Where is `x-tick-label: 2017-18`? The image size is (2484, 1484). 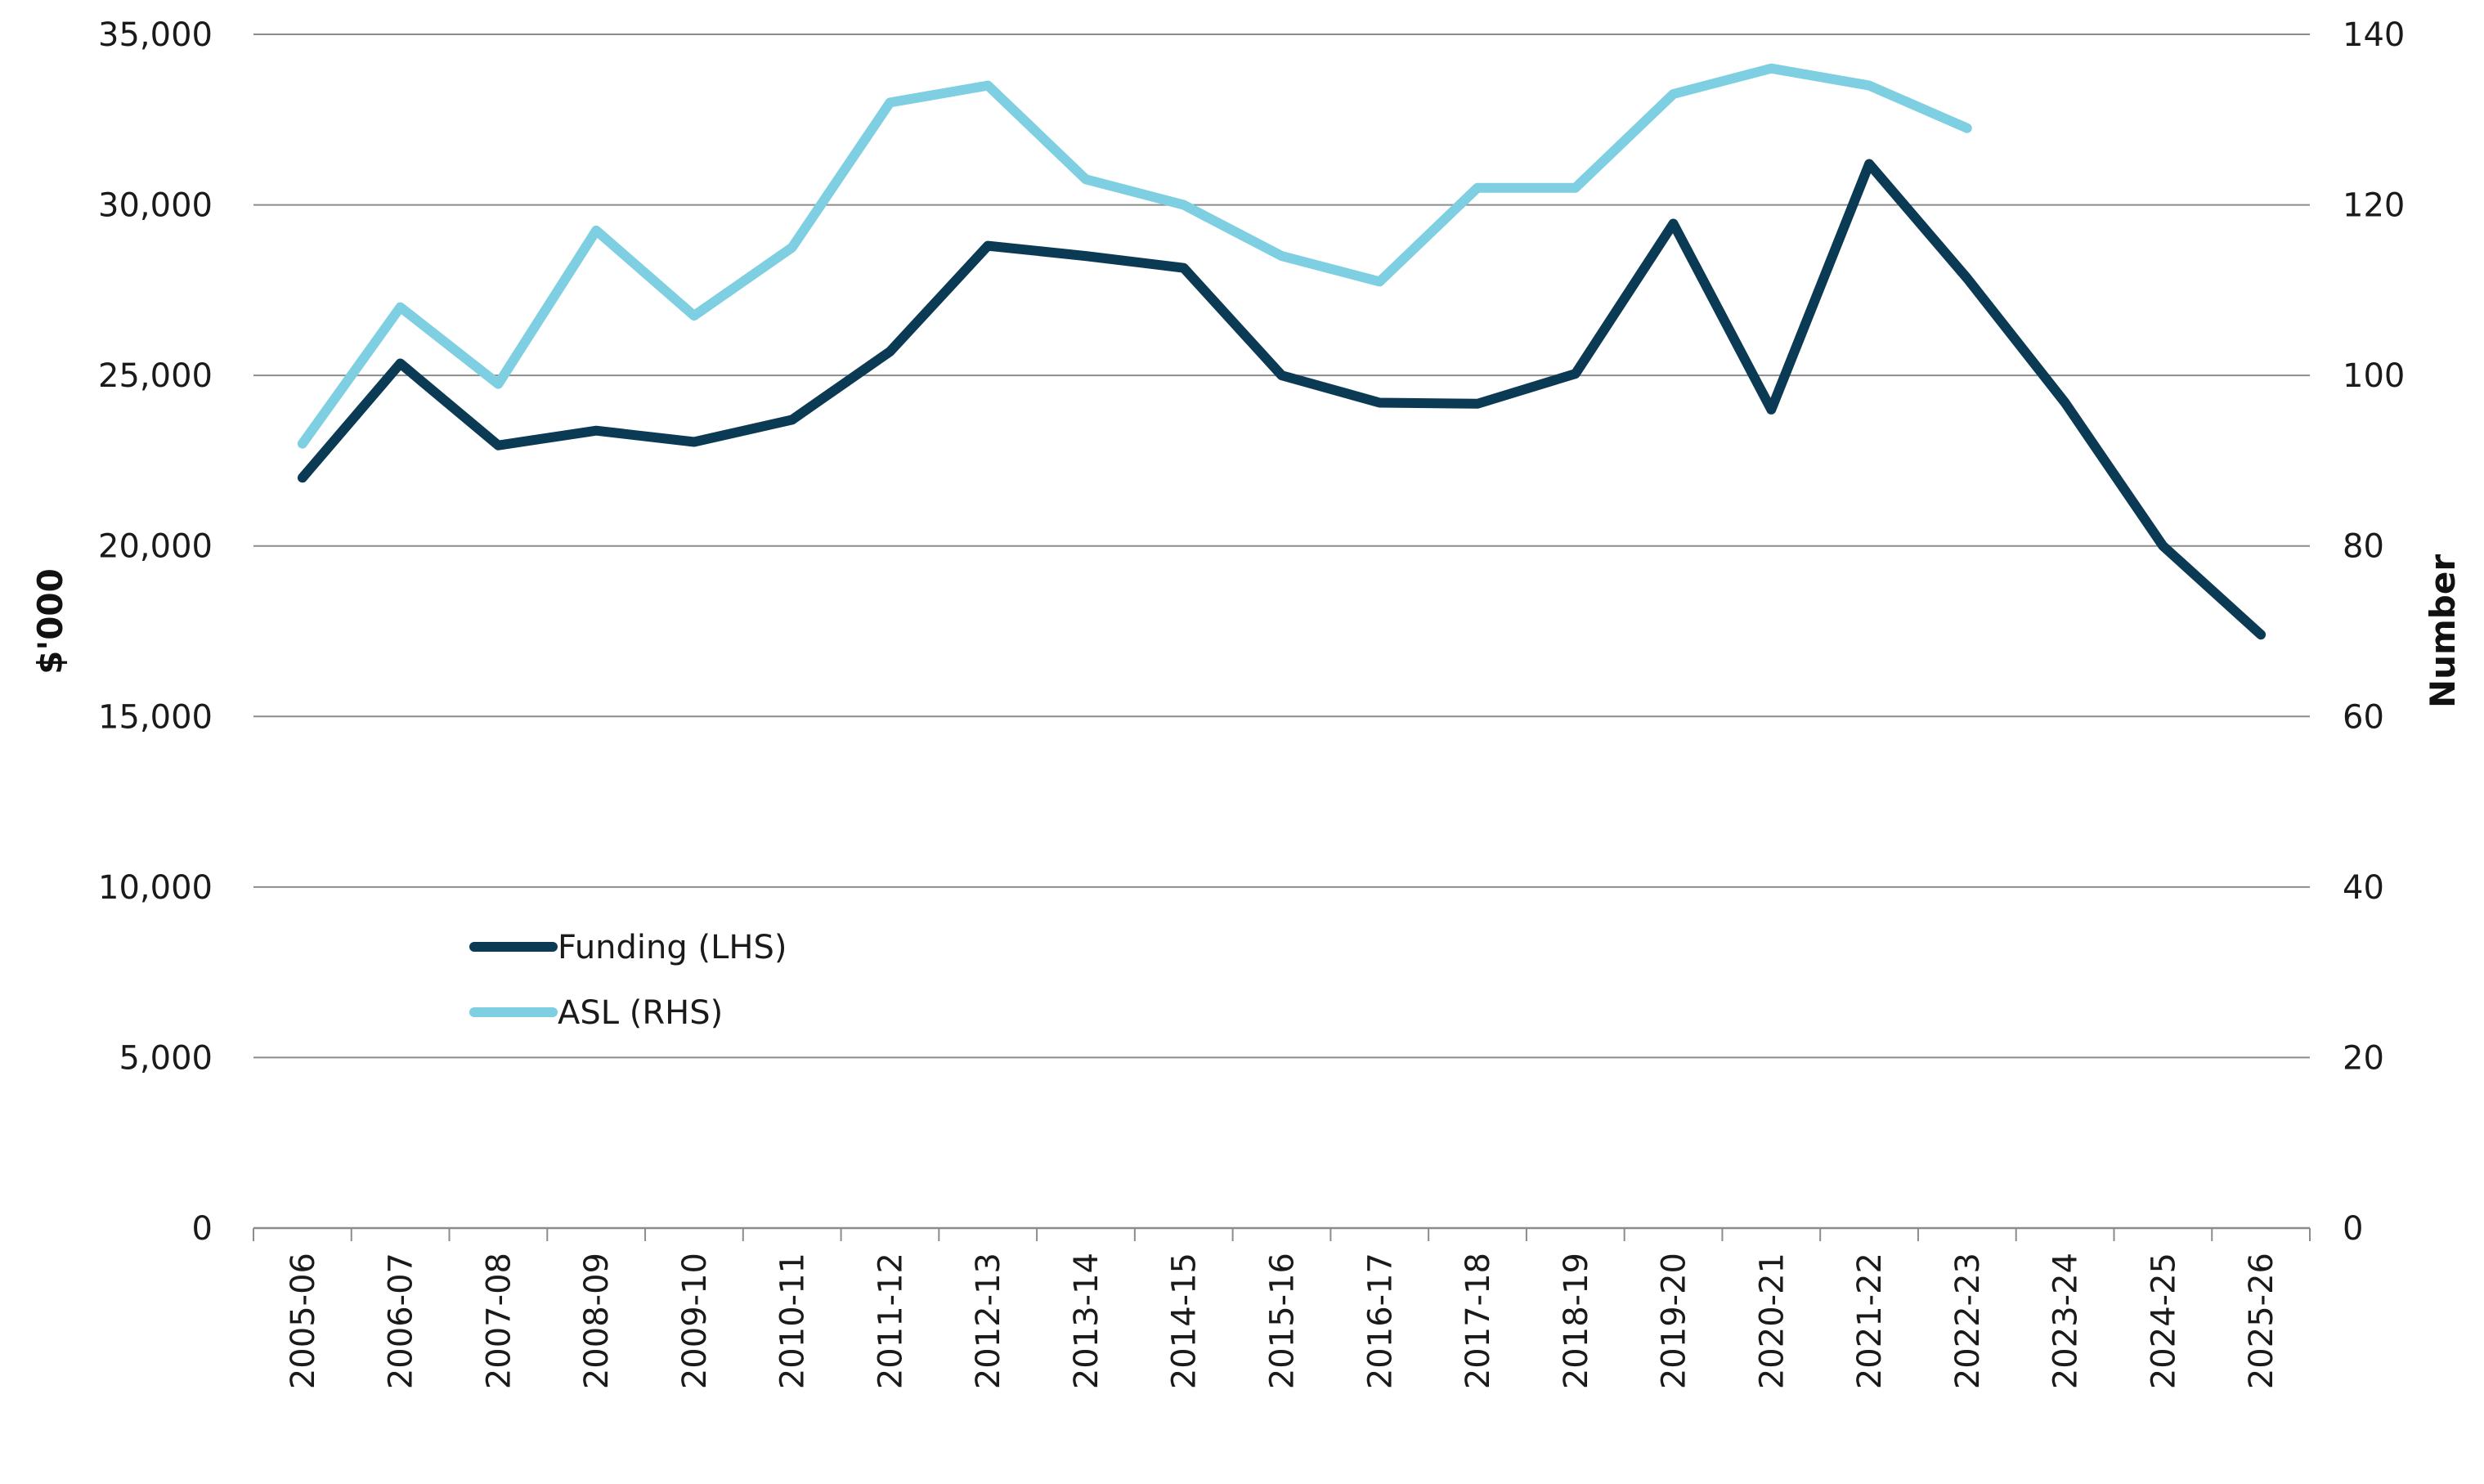 x-tick-label: 2017-18 is located at coordinates (1478, 1321).